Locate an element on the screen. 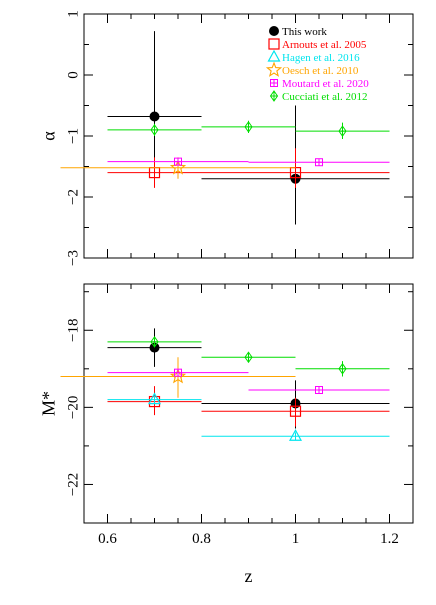  y-tick-label: −18 is located at coordinates (73, 330).